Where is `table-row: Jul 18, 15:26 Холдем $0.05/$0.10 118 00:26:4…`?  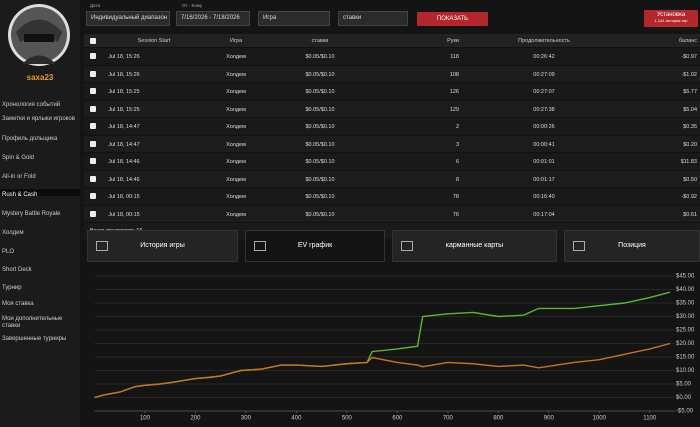
table-row: Jul 18, 15:26 Холдем $0.05/$0.10 118 00:26:4… is located at coordinates (392, 57).